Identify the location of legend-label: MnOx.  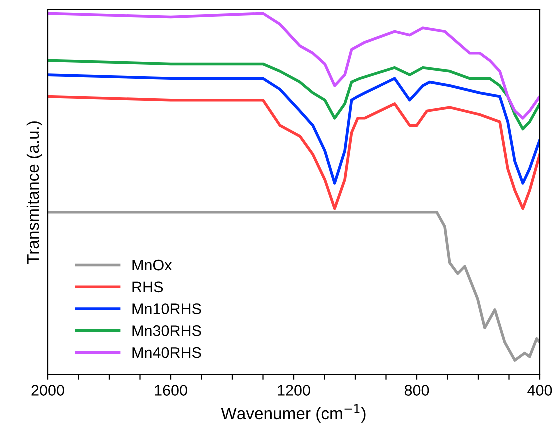
(152, 265).